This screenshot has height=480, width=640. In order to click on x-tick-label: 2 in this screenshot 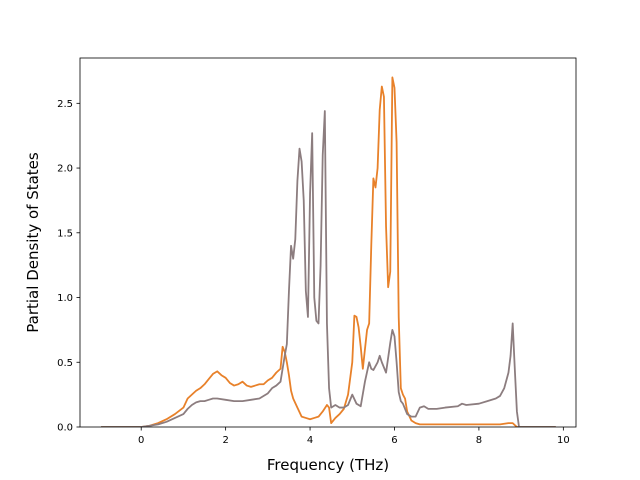, I will do `click(225, 440)`.